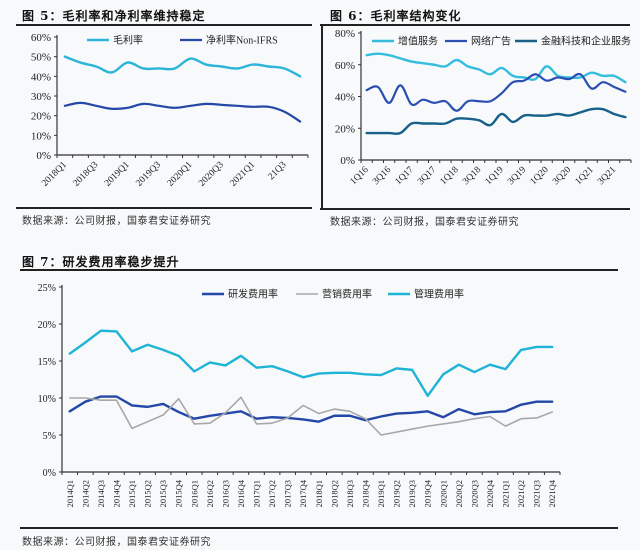 The image size is (640, 550). Describe the element at coordinates (41, 117) in the screenshot. I see `fig5-y-tick-label: 20%` at that location.